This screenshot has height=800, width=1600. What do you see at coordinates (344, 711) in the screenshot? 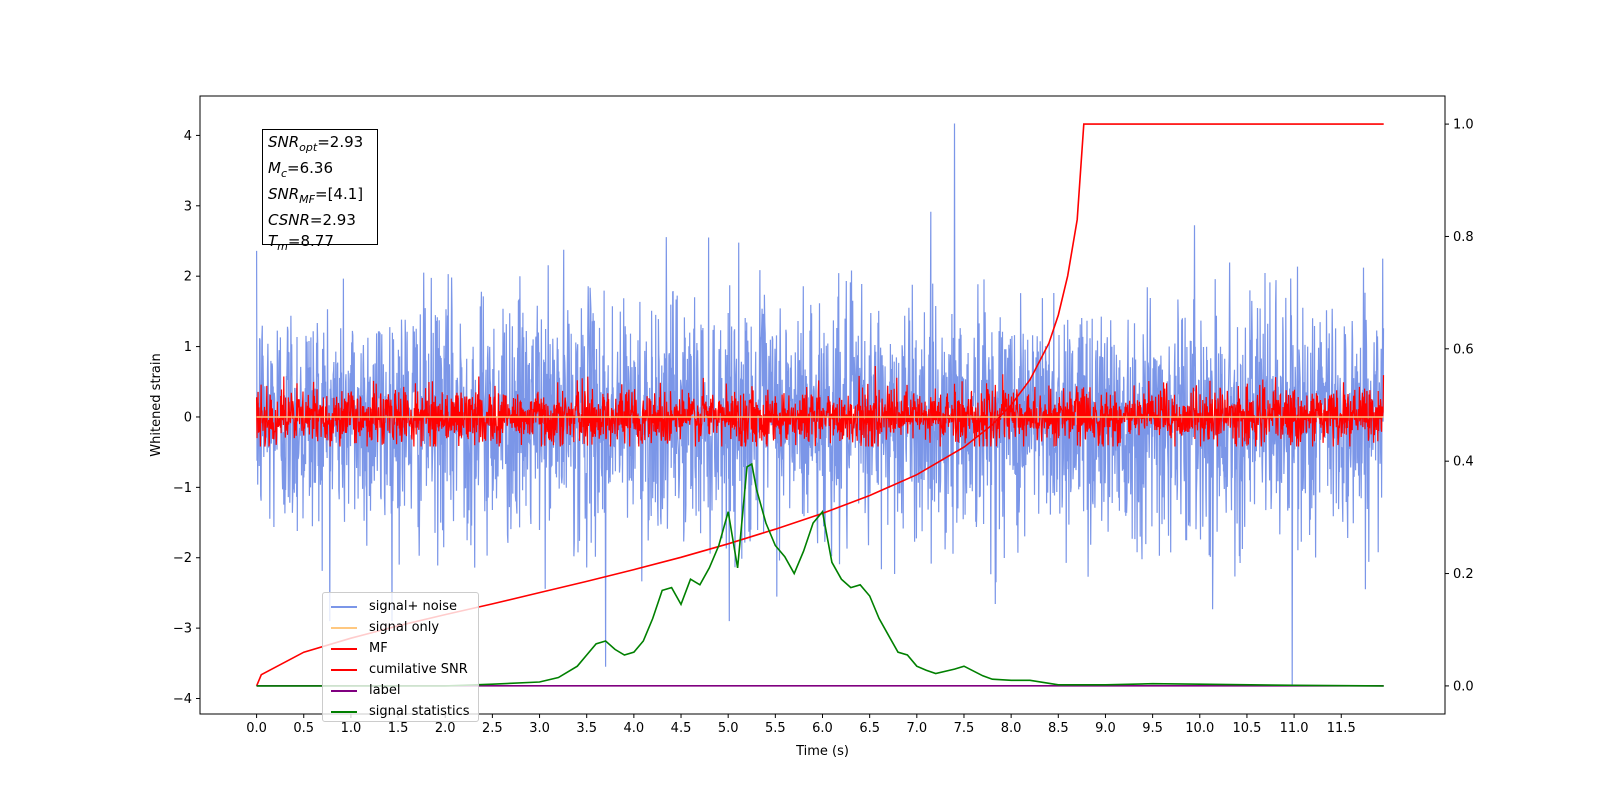
I see `legend-swatch-signal-statistics` at bounding box center [344, 711].